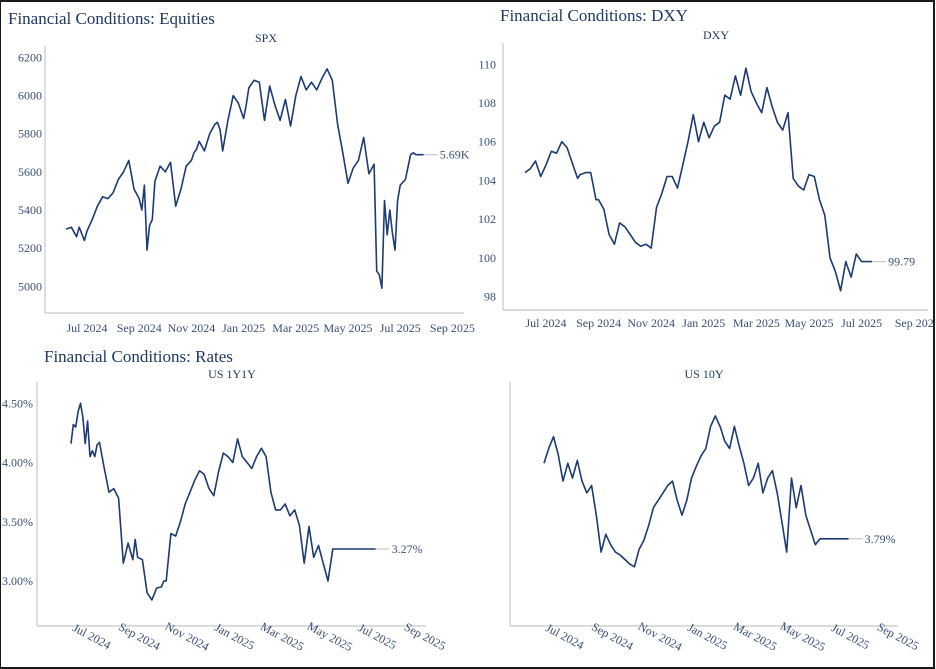  I want to click on y-tick-label: 6000, so click(30, 96).